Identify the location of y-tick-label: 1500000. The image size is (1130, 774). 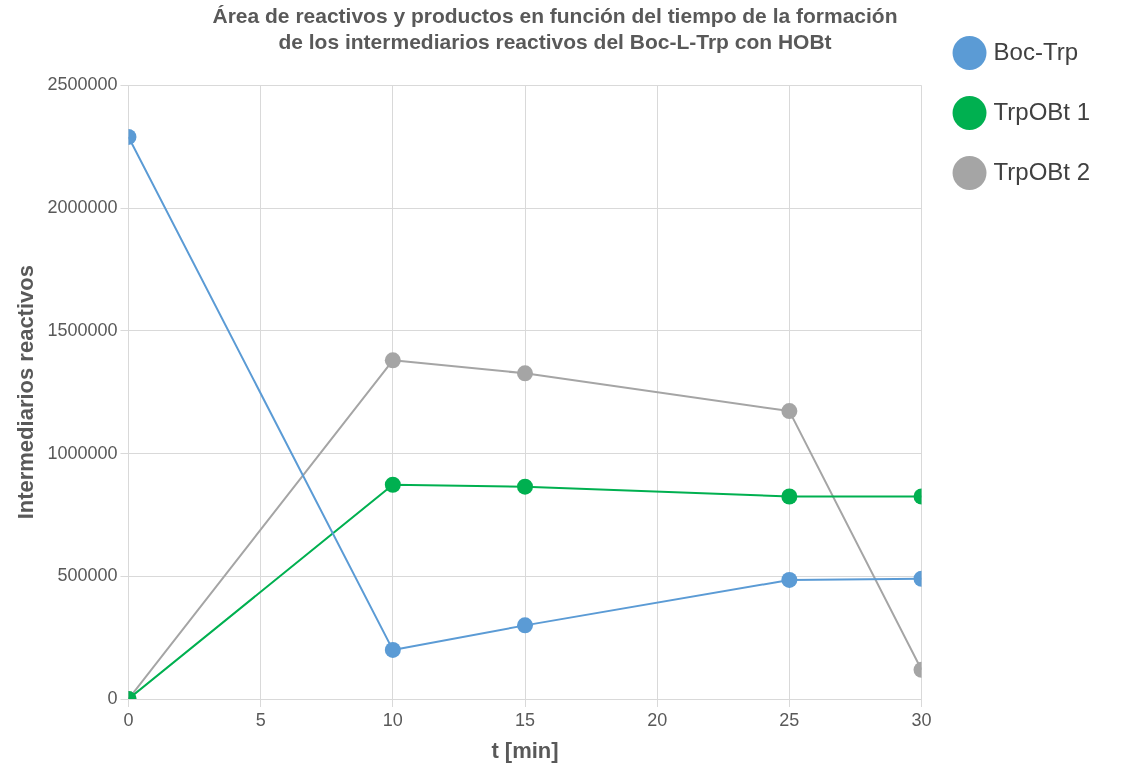
(82, 329).